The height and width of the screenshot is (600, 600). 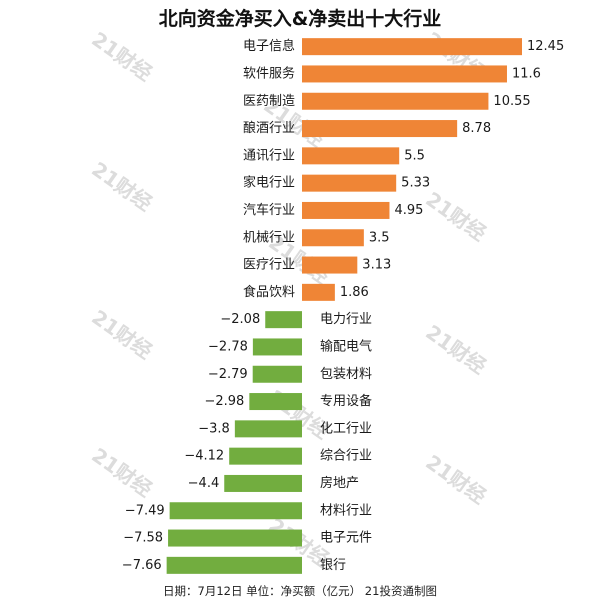 What do you see at coordinates (476, 128) in the screenshot?
I see `value-label: 8.78` at bounding box center [476, 128].